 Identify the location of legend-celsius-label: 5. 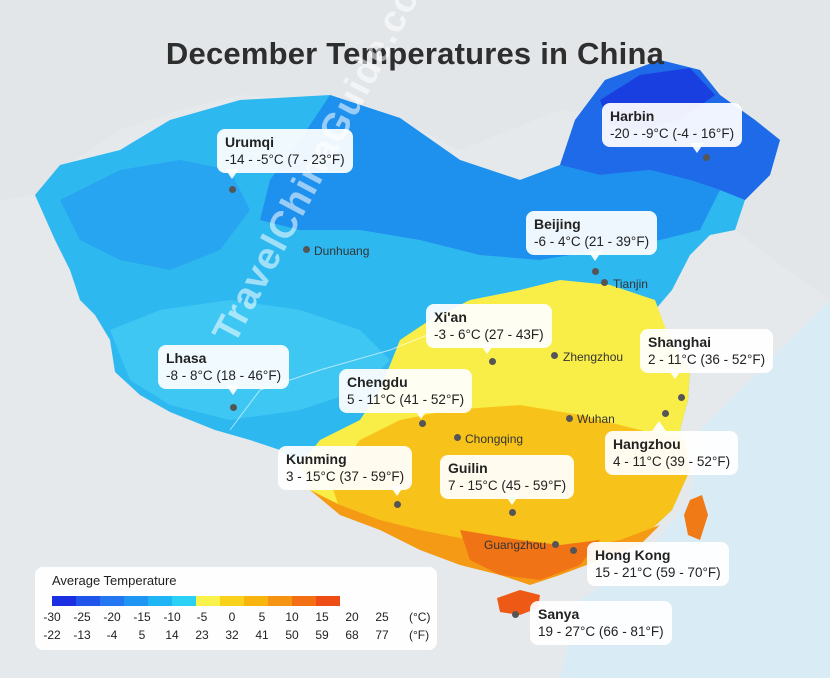
(262, 617).